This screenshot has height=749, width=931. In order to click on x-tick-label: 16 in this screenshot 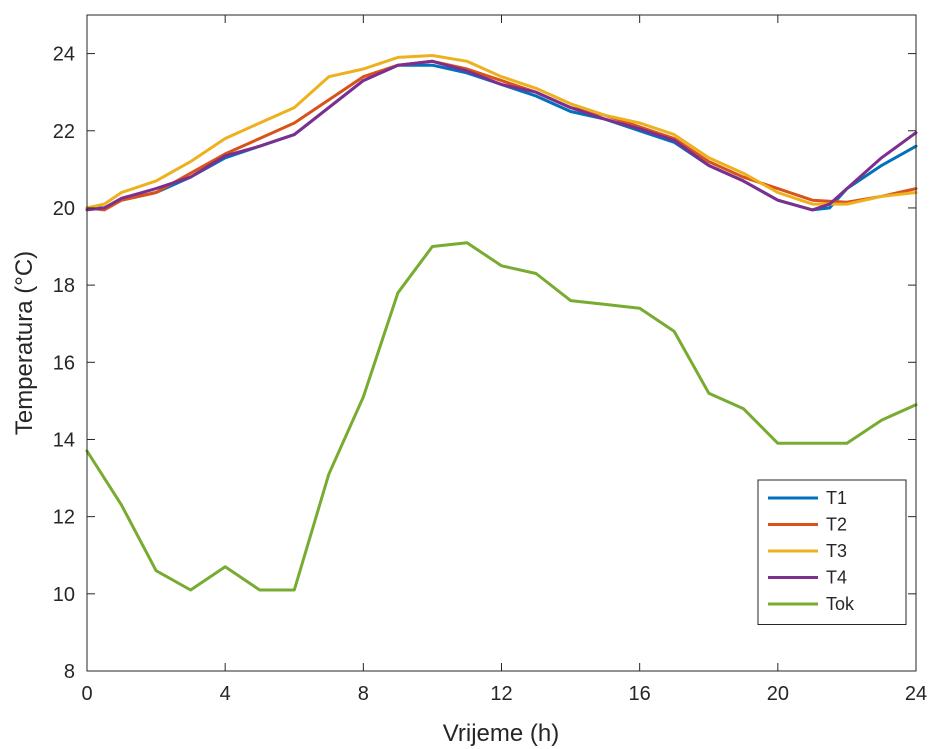, I will do `click(640, 694)`.